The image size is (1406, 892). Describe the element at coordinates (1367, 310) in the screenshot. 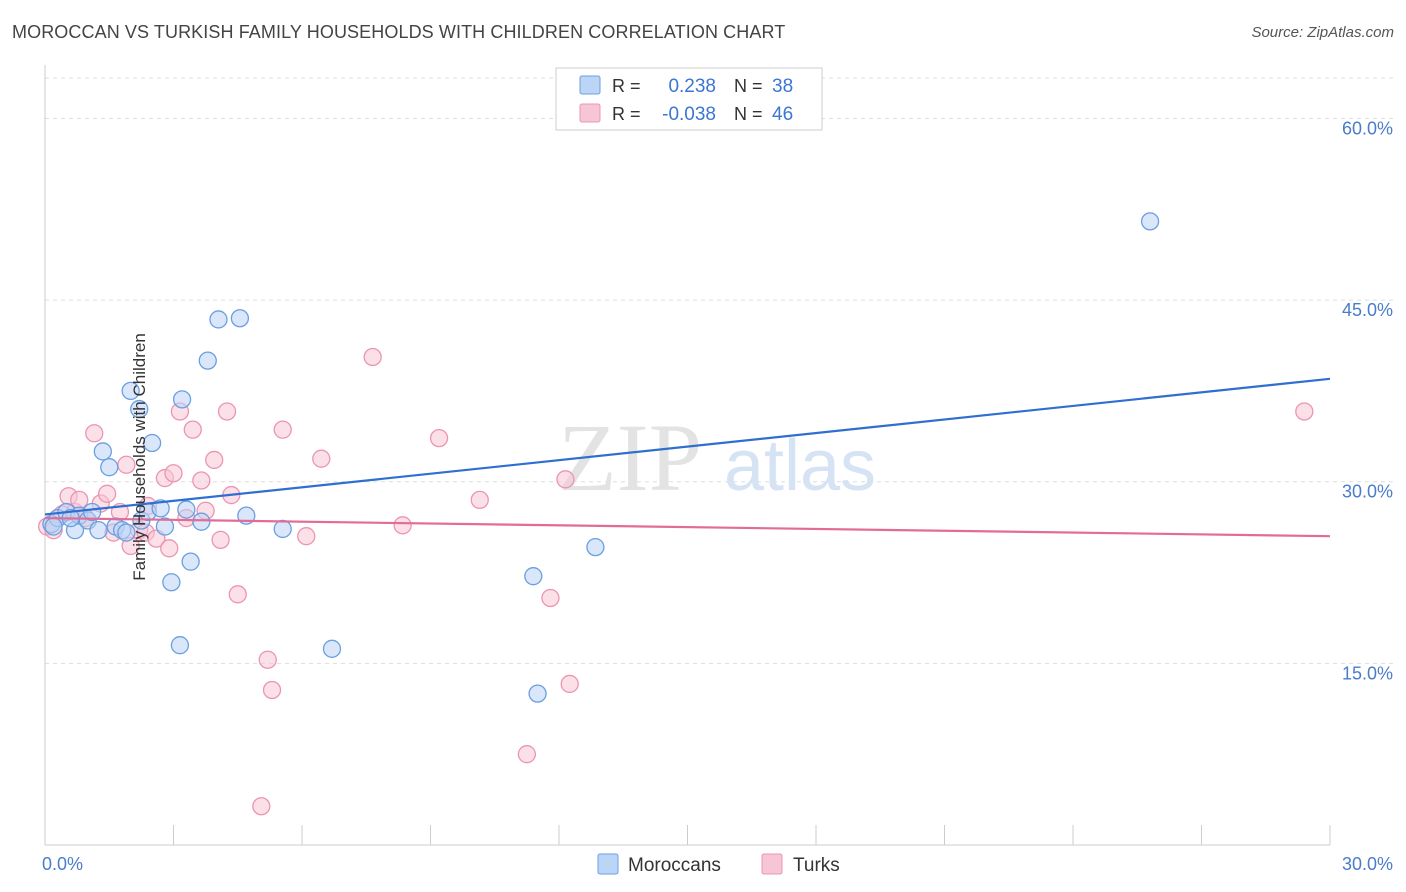

I see `y-tick-label-2: 45.0%` at that location.